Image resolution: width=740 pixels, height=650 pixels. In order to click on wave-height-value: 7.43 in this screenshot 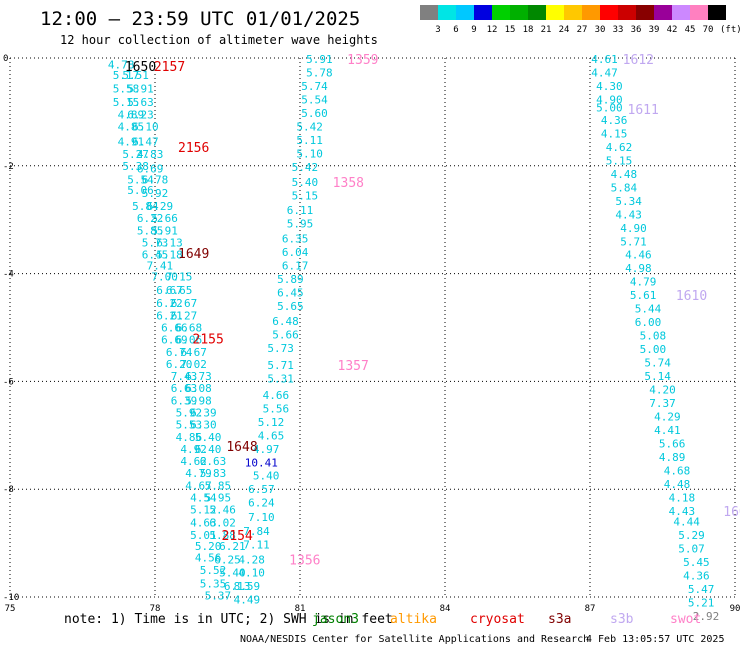, I will do `click(184, 376)`.